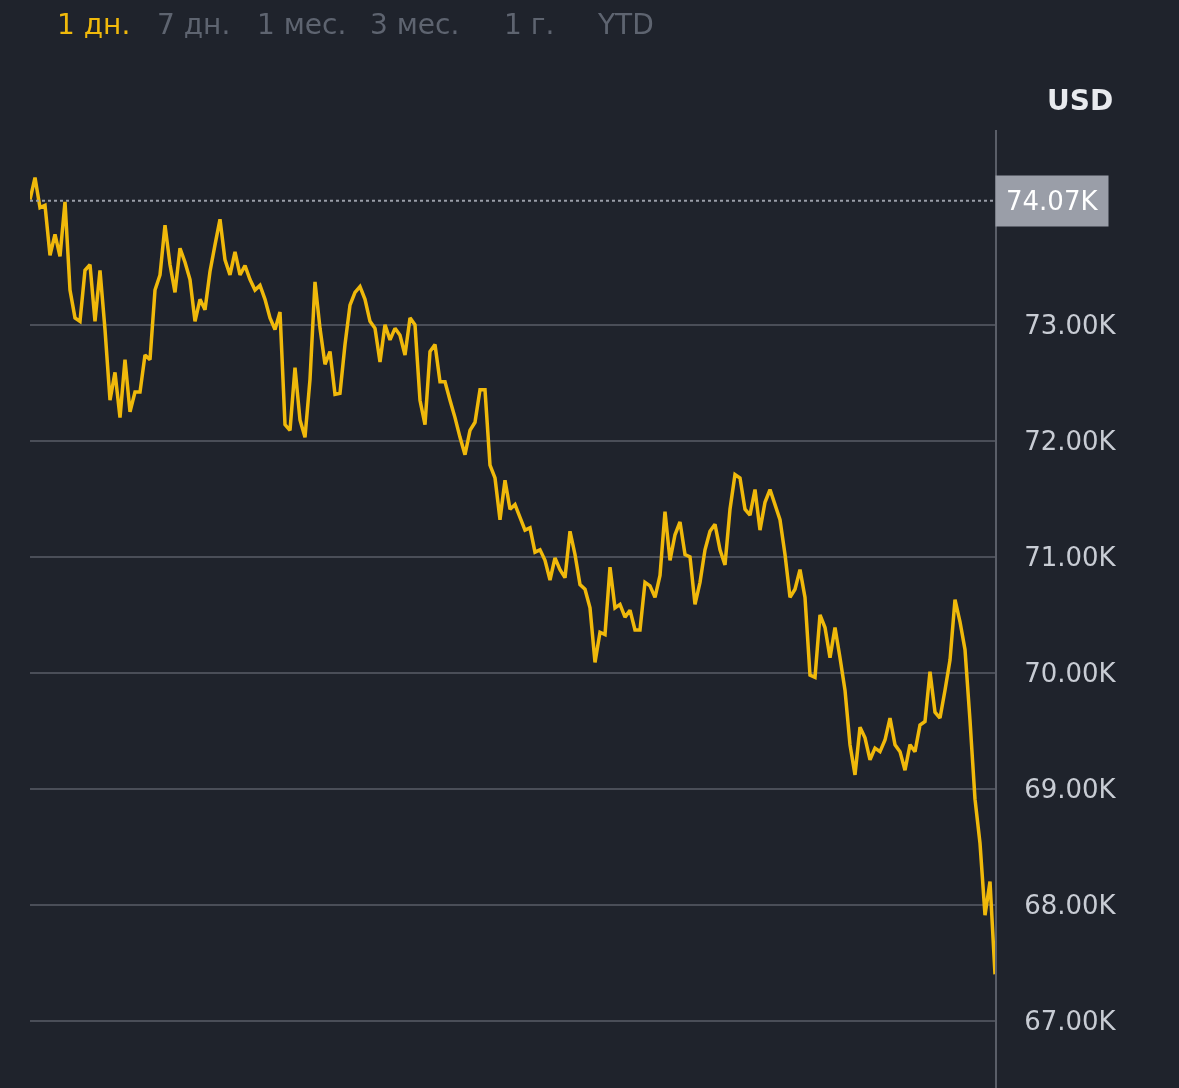 The width and height of the screenshot is (1179, 1088). What do you see at coordinates (1080, 100) in the screenshot?
I see `y-axis-title: USD` at bounding box center [1080, 100].